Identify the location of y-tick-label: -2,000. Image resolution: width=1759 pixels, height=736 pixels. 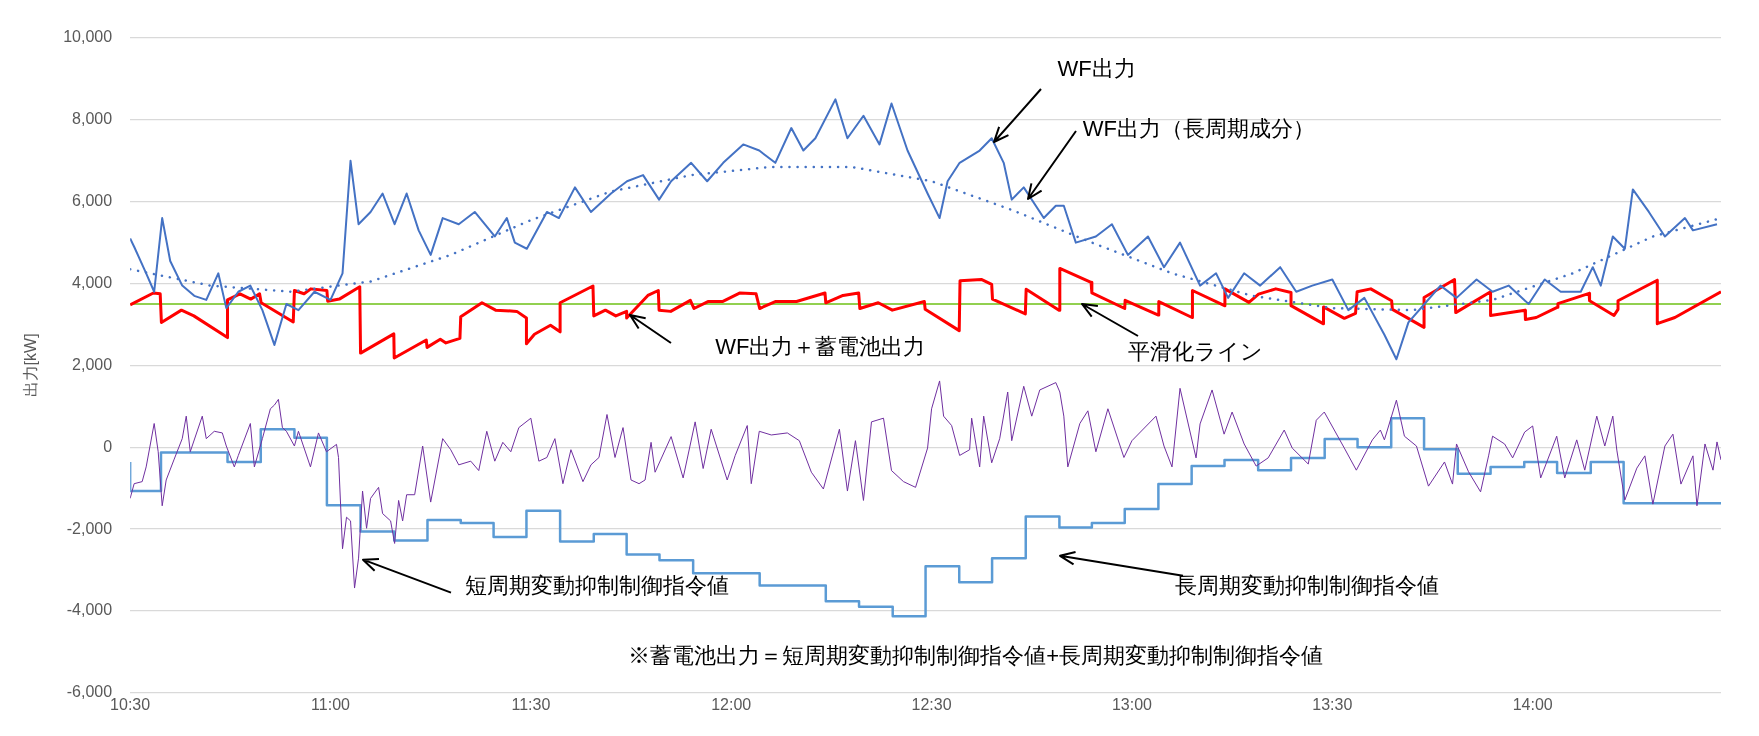
(89, 528).